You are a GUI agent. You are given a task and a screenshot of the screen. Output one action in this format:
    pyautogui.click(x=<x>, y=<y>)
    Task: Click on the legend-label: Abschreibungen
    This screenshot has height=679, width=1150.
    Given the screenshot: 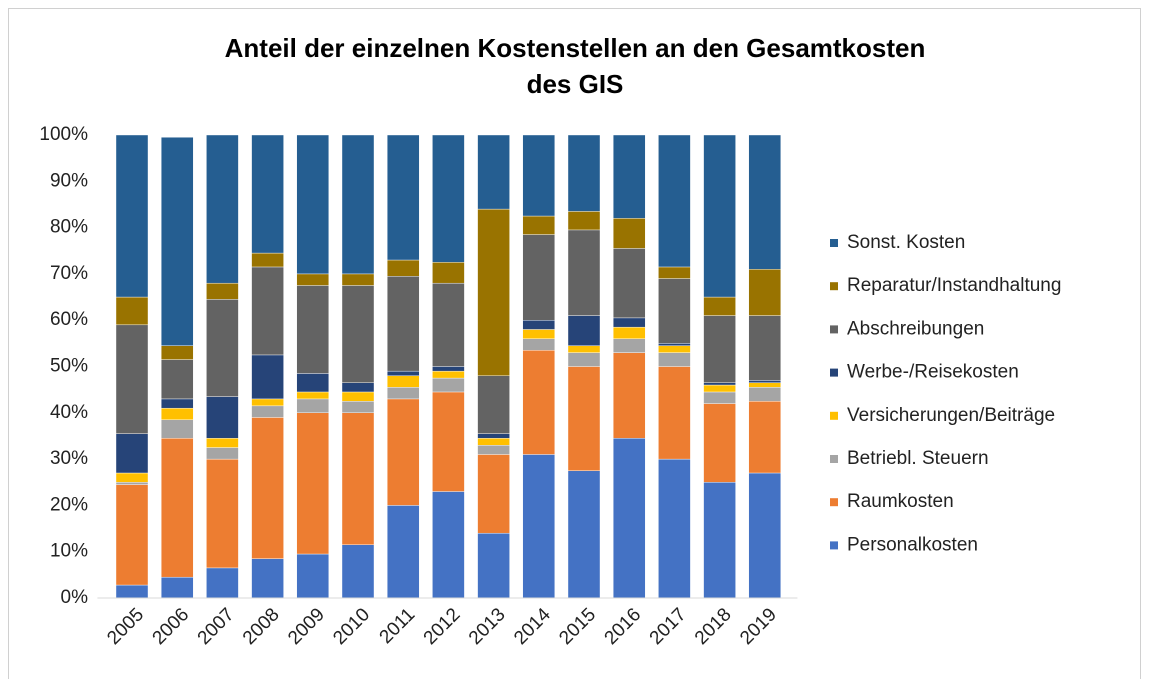 What is the action you would take?
    pyautogui.click(x=915, y=328)
    